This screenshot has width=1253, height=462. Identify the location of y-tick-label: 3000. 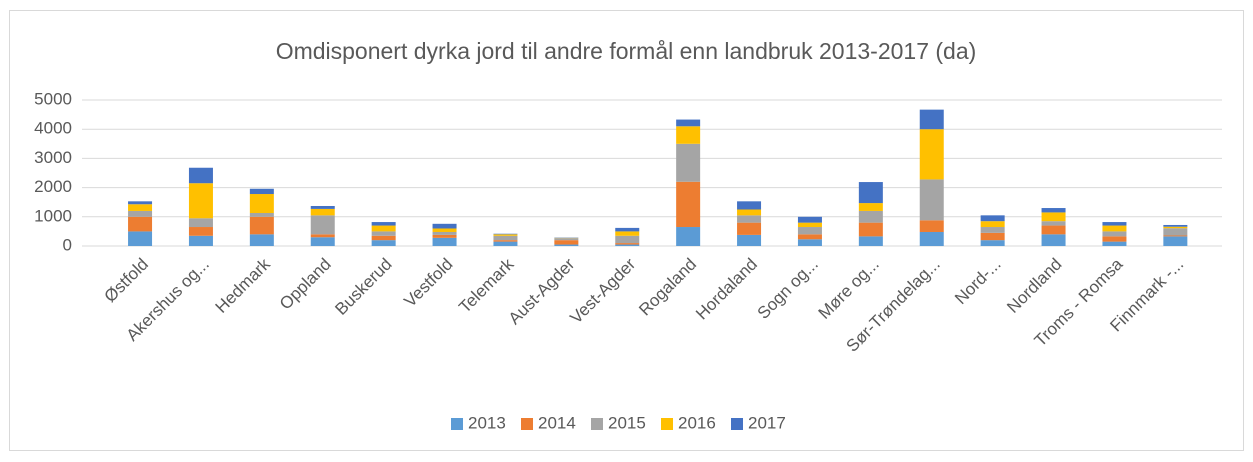
(53, 157).